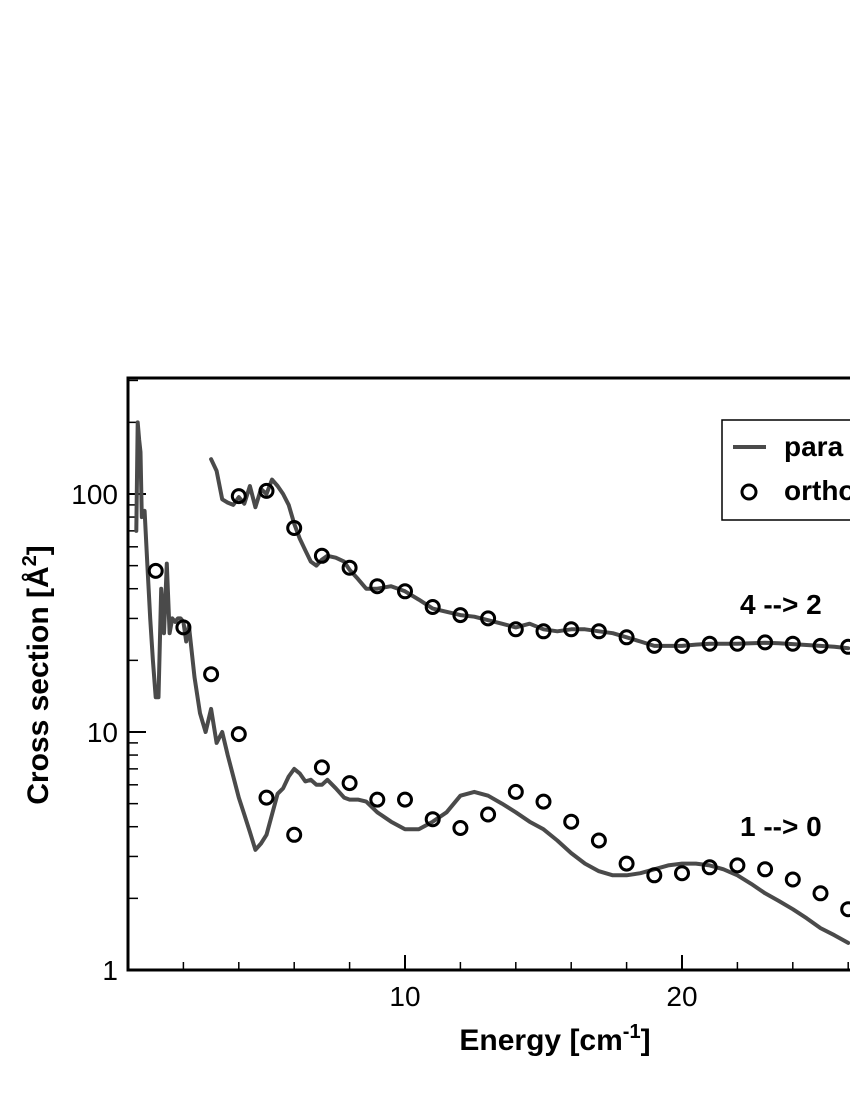 The width and height of the screenshot is (850, 1100). What do you see at coordinates (37, 675) in the screenshot?
I see `y-axis-label: Cross section [Å2]` at bounding box center [37, 675].